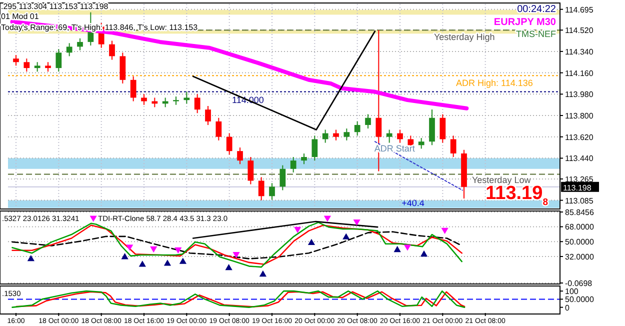 Image resolution: width=625 pixels, height=326 pixels. What do you see at coordinates (577, 187) in the screenshot?
I see `ref-line-label: 113.198` at bounding box center [577, 187].